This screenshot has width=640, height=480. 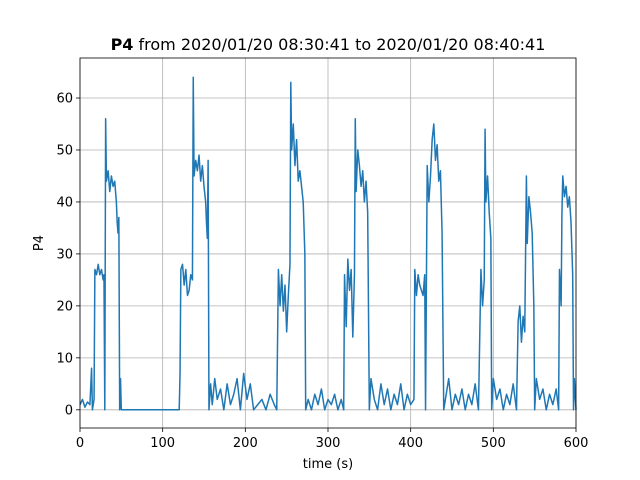 I want to click on y-tick-label: 40, so click(x=64, y=202).